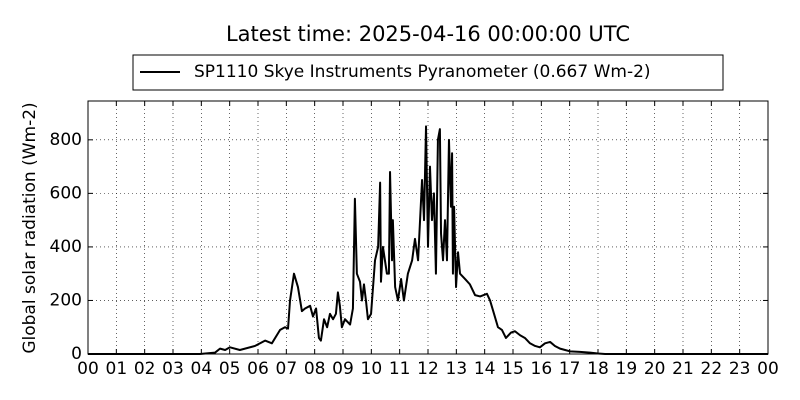 Image resolution: width=800 pixels, height=400 pixels. What do you see at coordinates (117, 369) in the screenshot?
I see `x-tick-label: 01` at bounding box center [117, 369].